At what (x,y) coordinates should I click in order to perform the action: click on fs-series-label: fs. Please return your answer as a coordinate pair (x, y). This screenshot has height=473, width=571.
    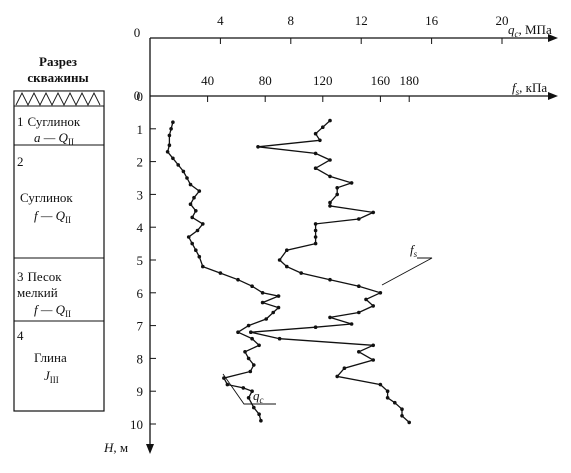
    Looking at the image, I should click on (414, 250).